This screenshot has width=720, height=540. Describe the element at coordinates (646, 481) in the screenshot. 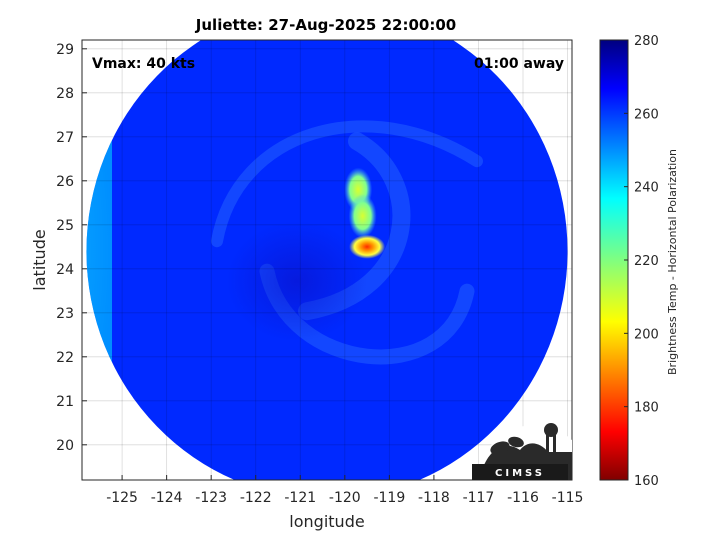

I see `colorbar-tick-label: 160` at that location.